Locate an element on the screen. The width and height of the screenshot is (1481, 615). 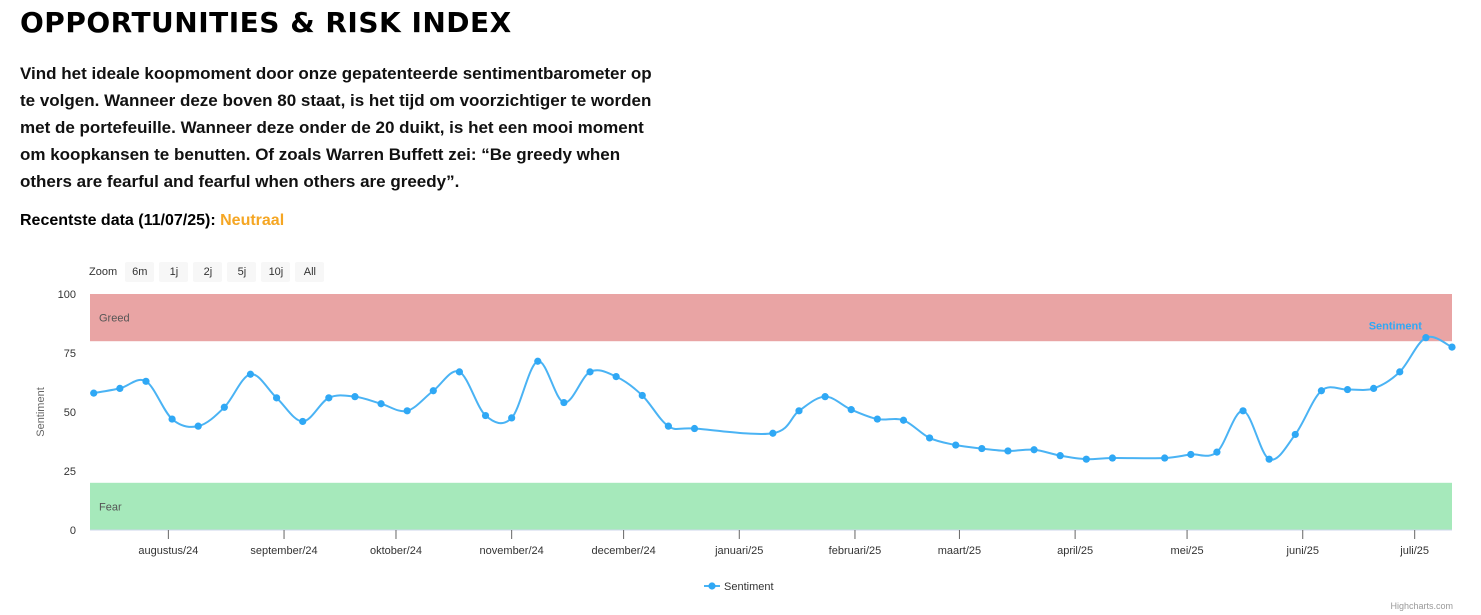
x-tick-label: januari/25 is located at coordinates (738, 551).